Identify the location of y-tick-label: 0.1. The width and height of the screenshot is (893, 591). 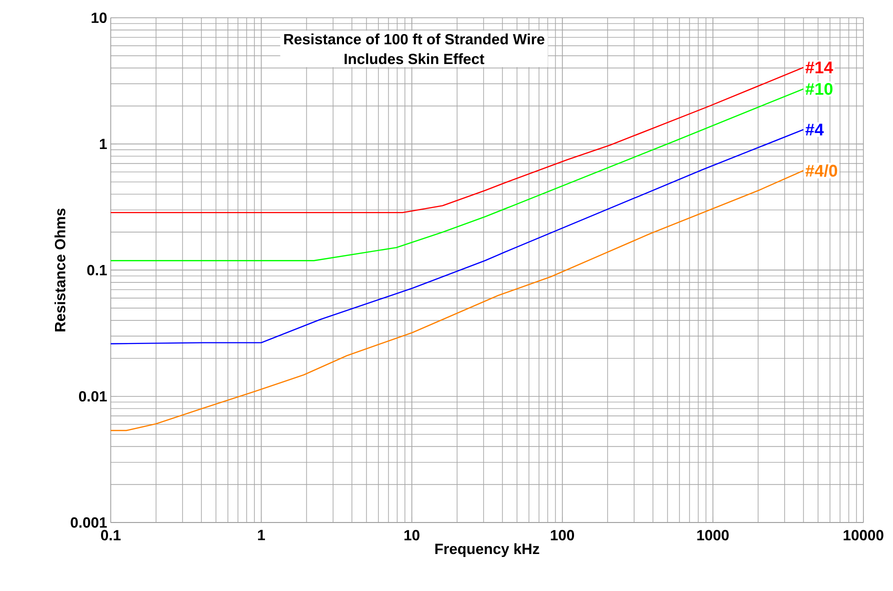
(97, 270).